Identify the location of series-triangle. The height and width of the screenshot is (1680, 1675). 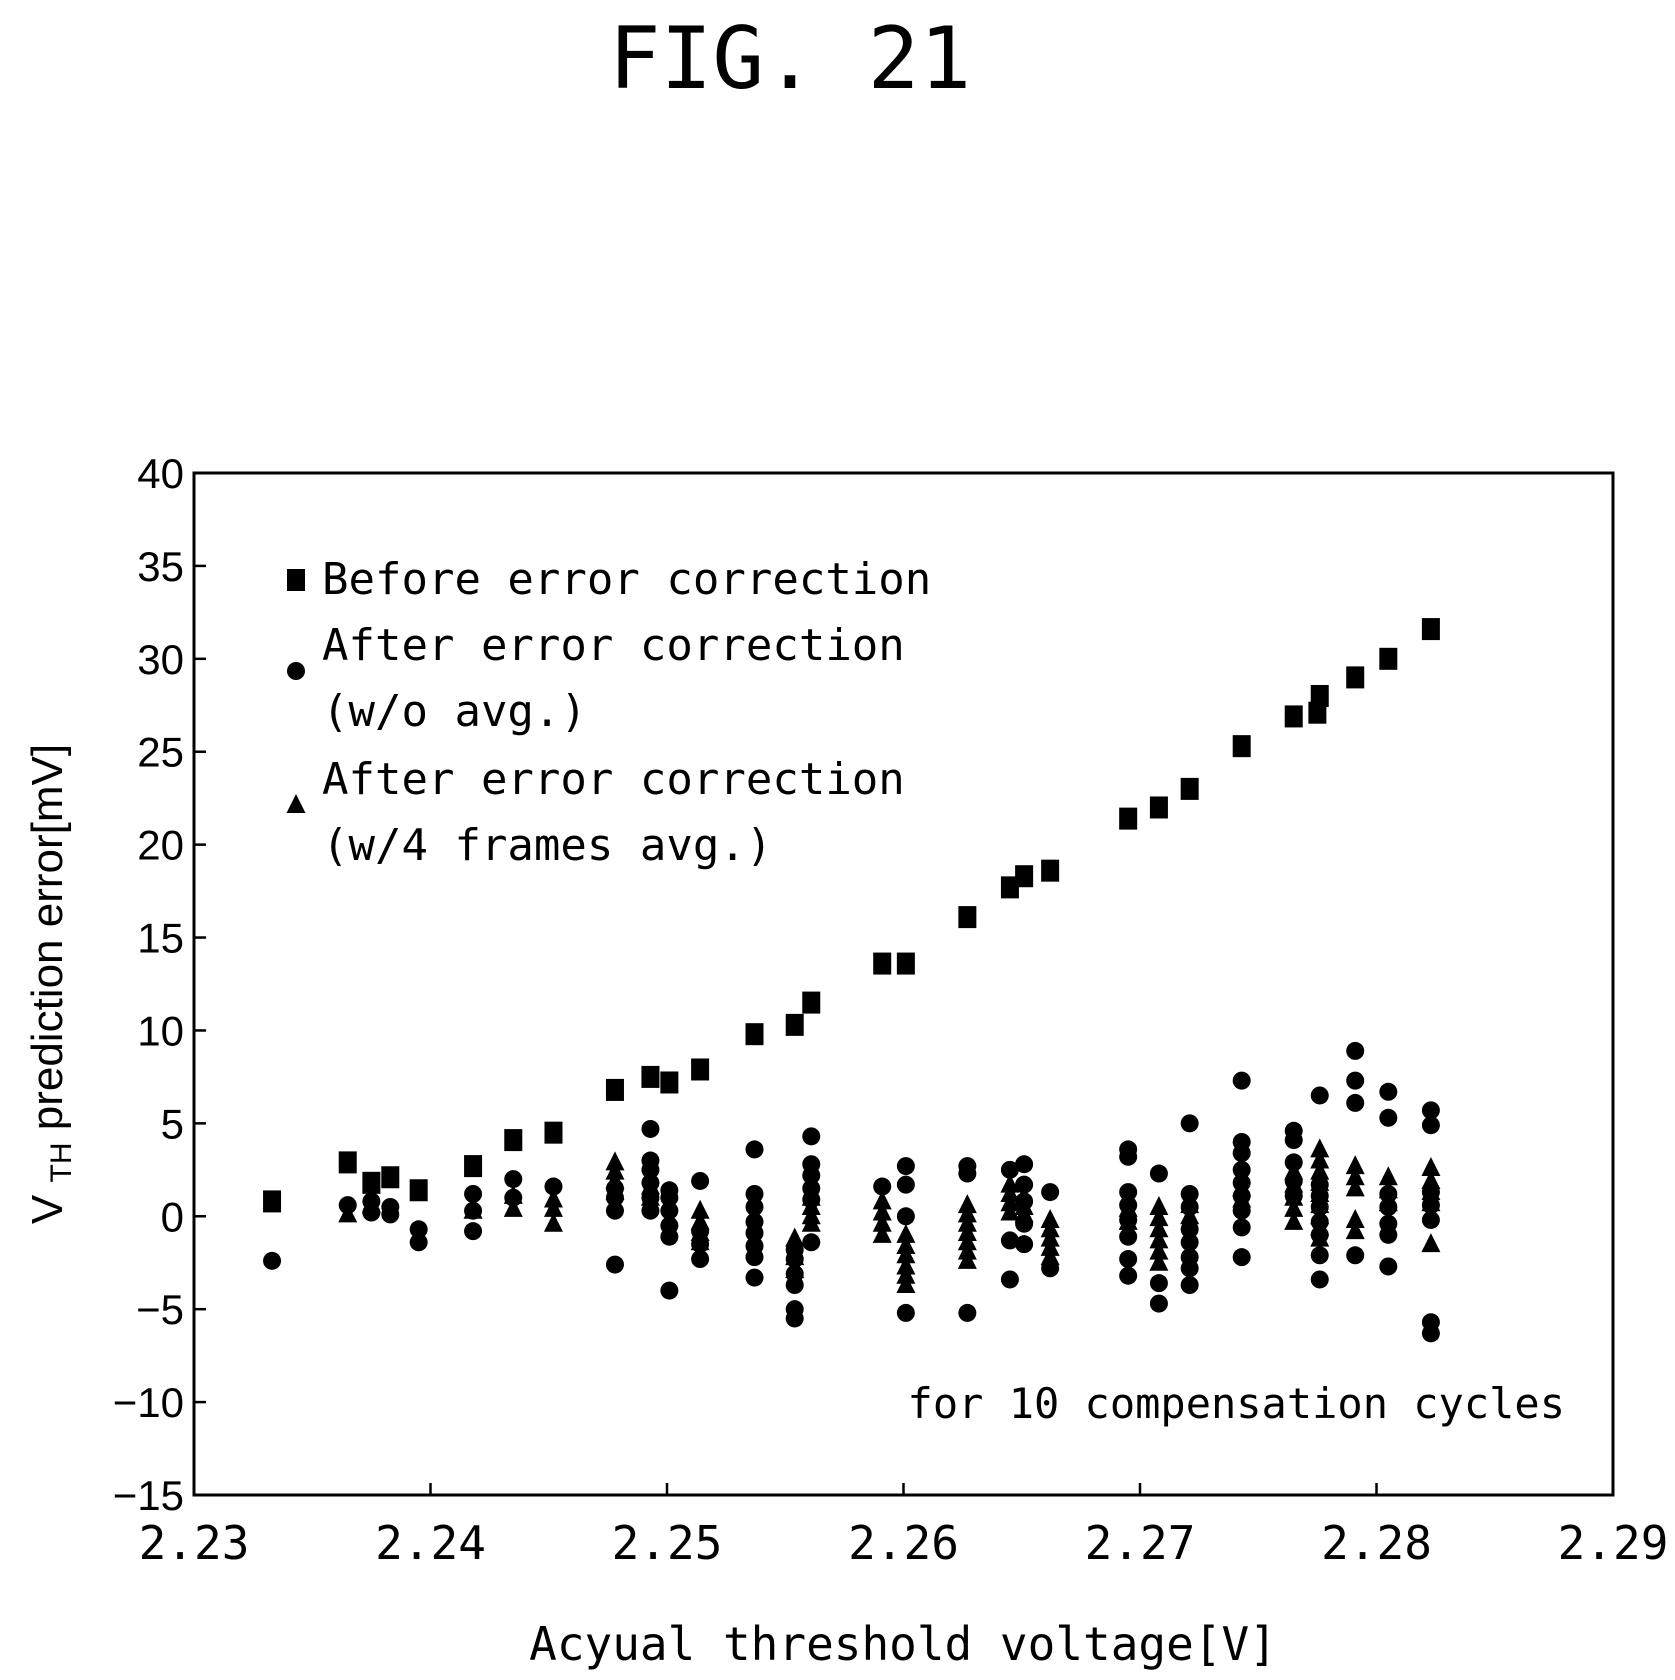
(889, 1216).